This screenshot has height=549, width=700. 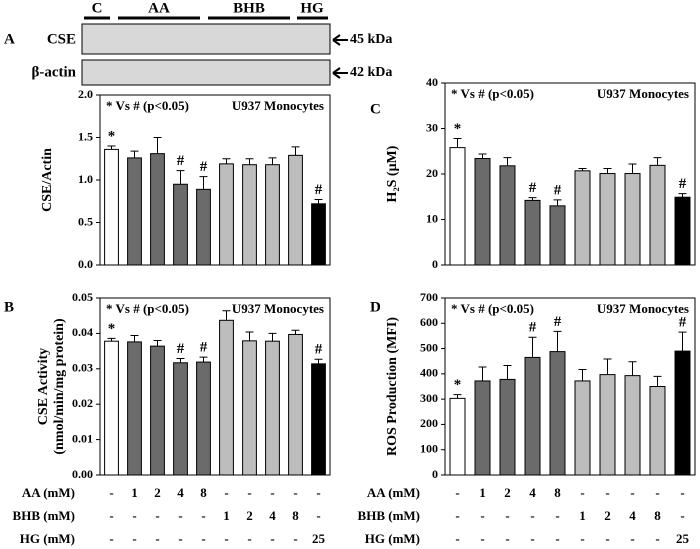 I want to click on y-tick-label: 10, so click(x=432, y=218).